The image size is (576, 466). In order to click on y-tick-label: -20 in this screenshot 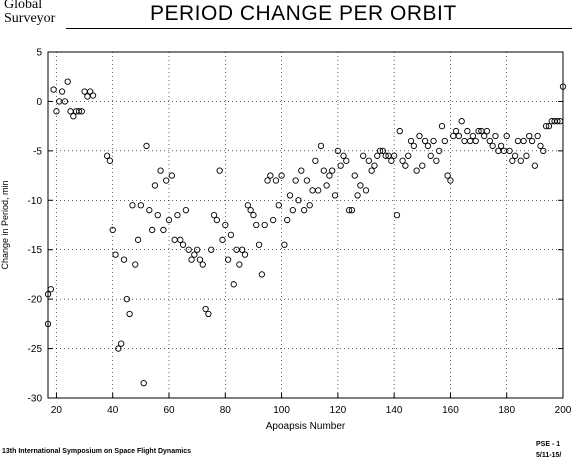, I will do `click(35, 300)`.